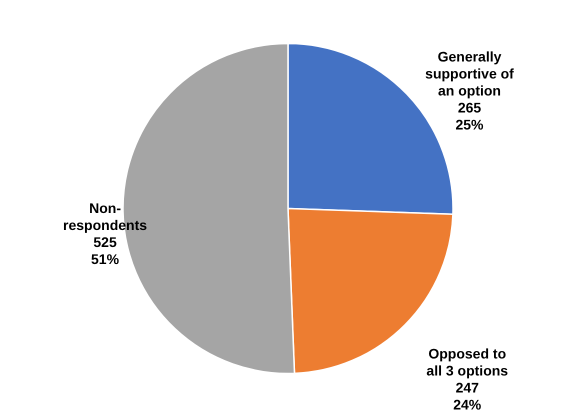 The width and height of the screenshot is (576, 417). Describe the element at coordinates (469, 116) in the screenshot. I see `data-label: 265 25%` at that location.